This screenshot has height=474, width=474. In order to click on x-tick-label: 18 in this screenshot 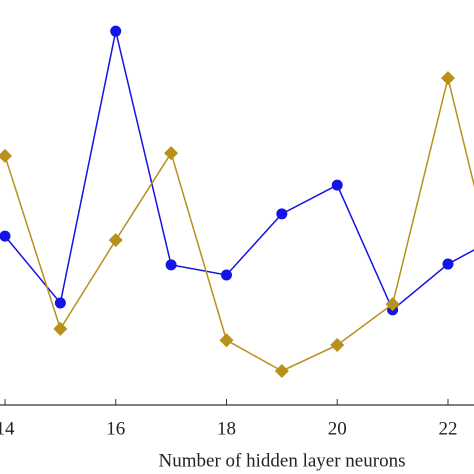, I will do `click(226, 428)`.